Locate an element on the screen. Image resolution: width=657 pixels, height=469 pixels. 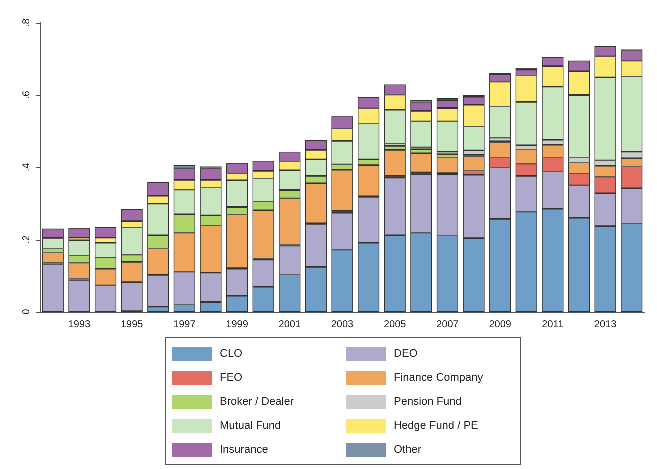
legend-label: FEO is located at coordinates (232, 378).